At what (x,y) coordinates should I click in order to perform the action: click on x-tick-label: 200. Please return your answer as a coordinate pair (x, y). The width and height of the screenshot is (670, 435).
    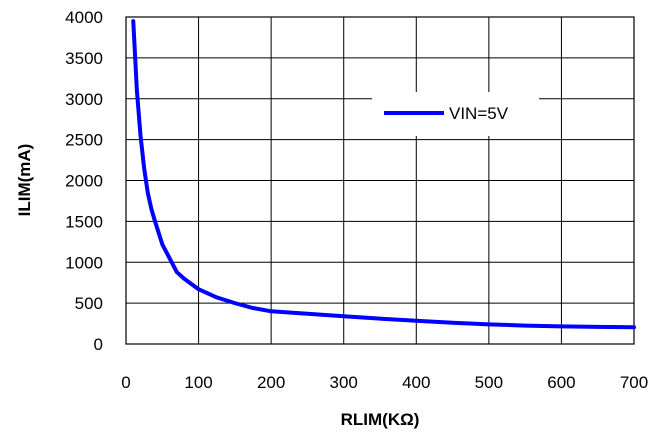
    Looking at the image, I should click on (271, 382).